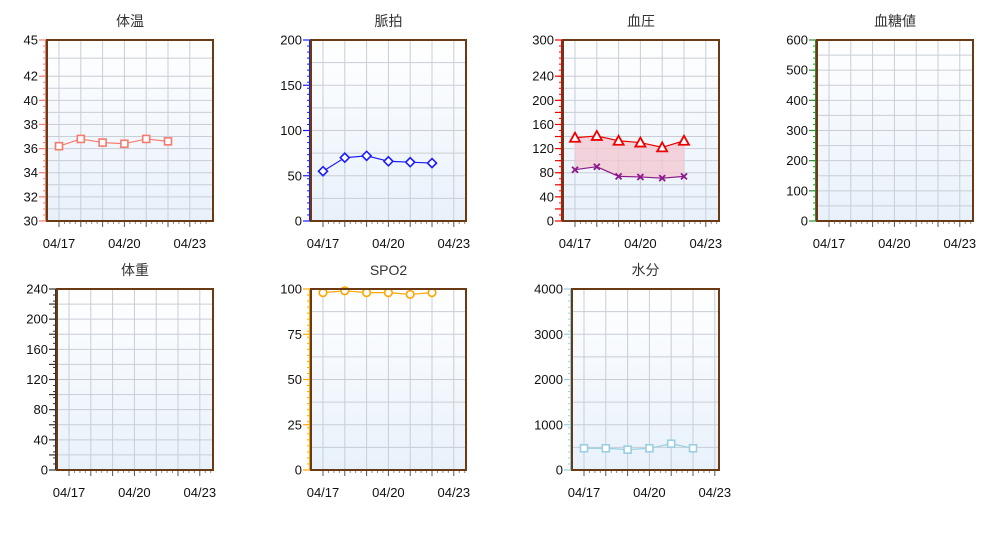  Describe the element at coordinates (31, 196) in the screenshot. I see `y-tick-label: 32` at that location.